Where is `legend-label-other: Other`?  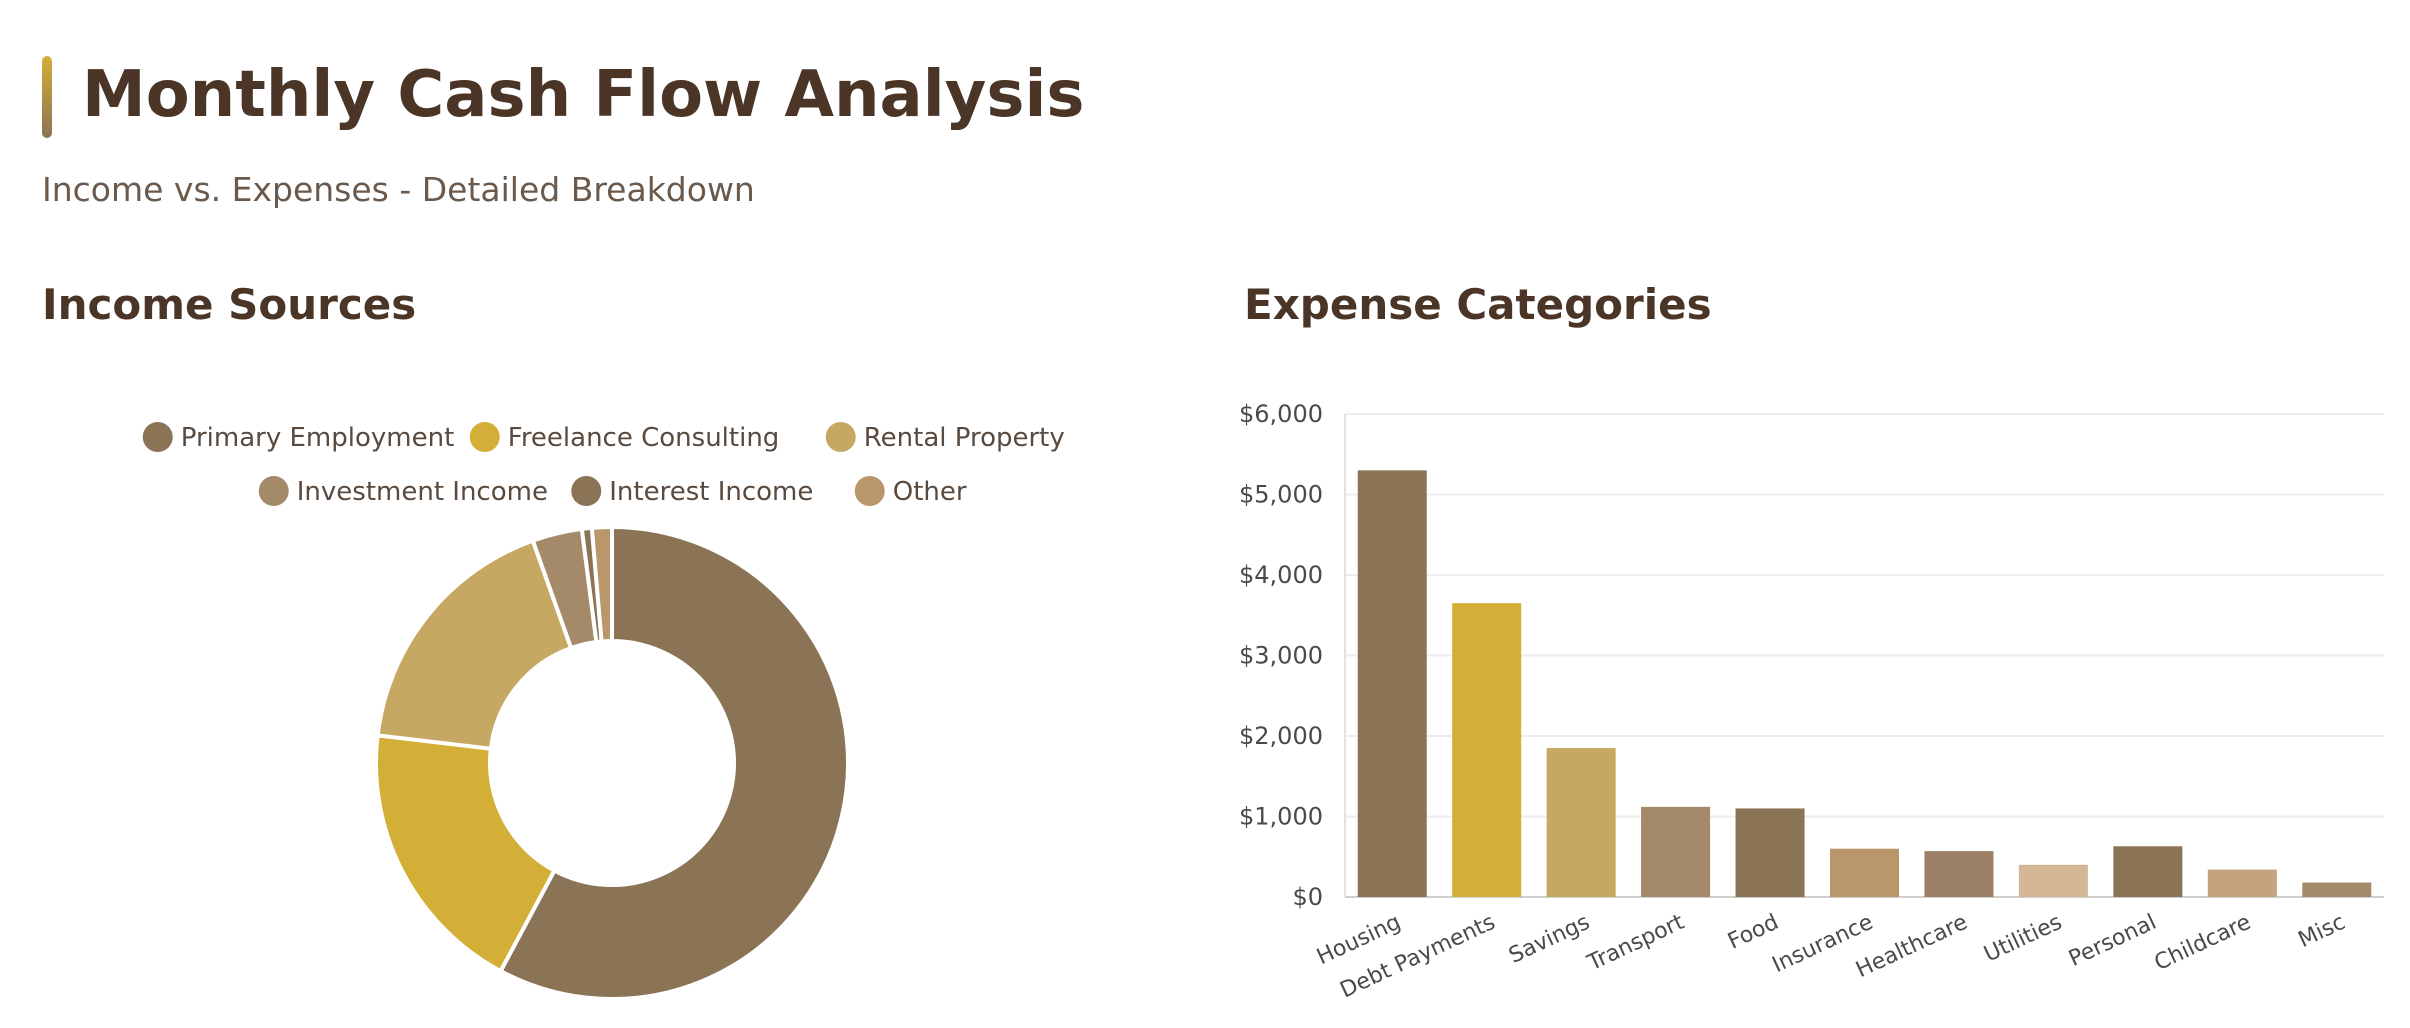
legend-label-other: Other is located at coordinates (930, 492).